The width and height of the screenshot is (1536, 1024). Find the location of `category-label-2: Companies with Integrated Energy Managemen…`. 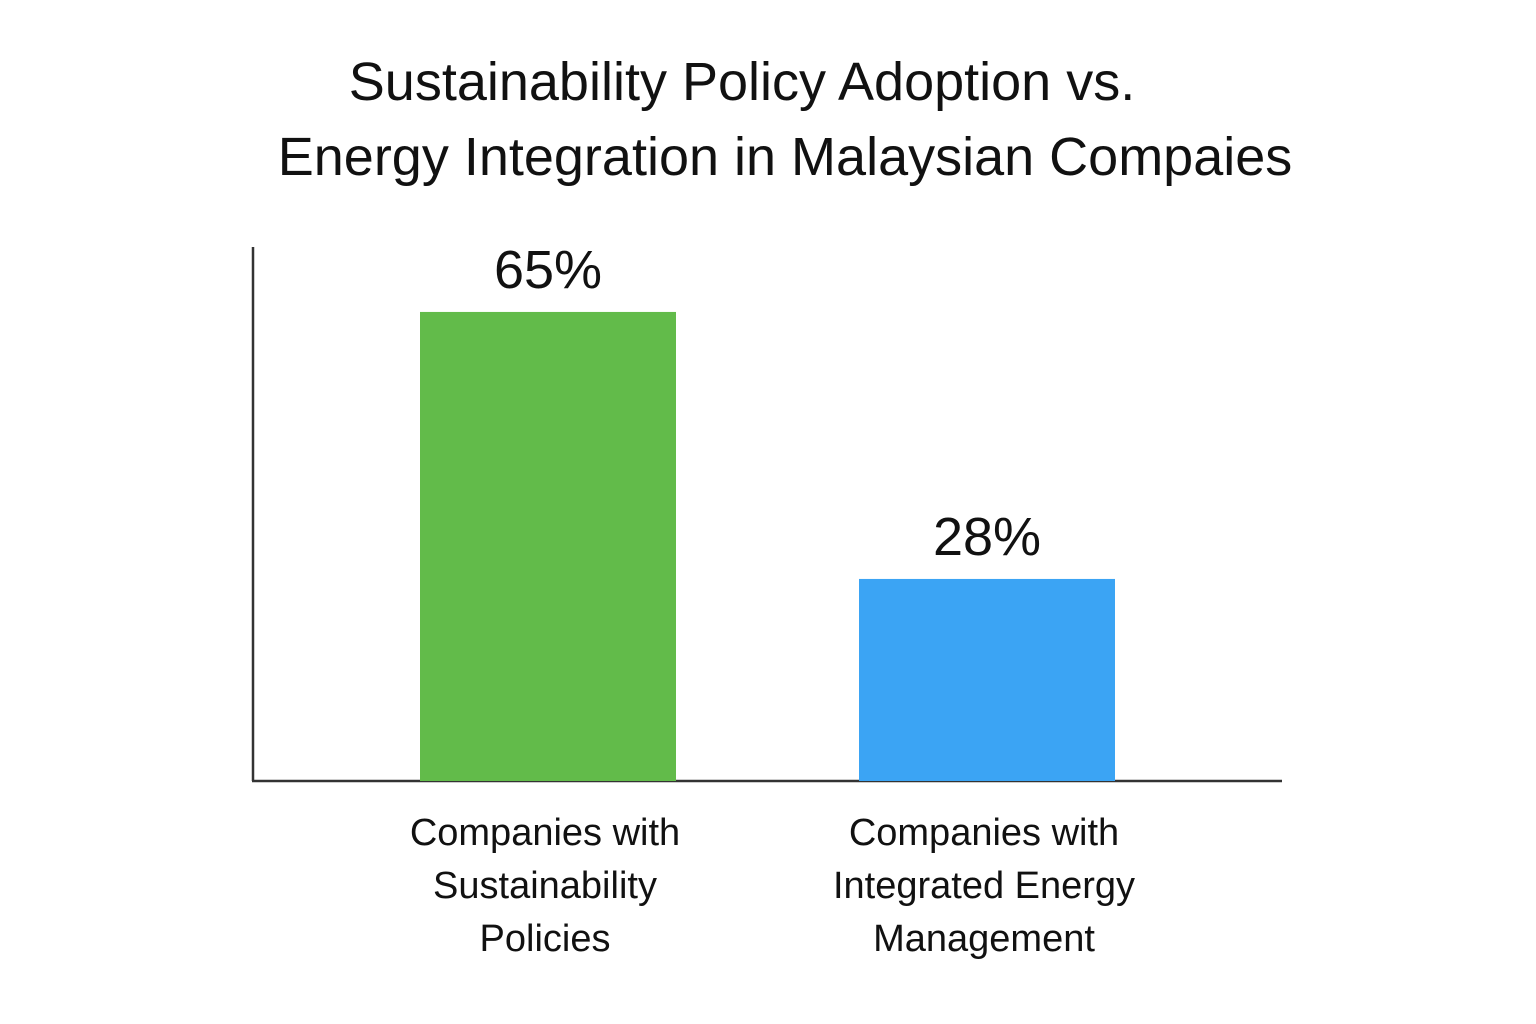

category-label-2: Companies with Integrated Energy Managemen… is located at coordinates (984, 886).